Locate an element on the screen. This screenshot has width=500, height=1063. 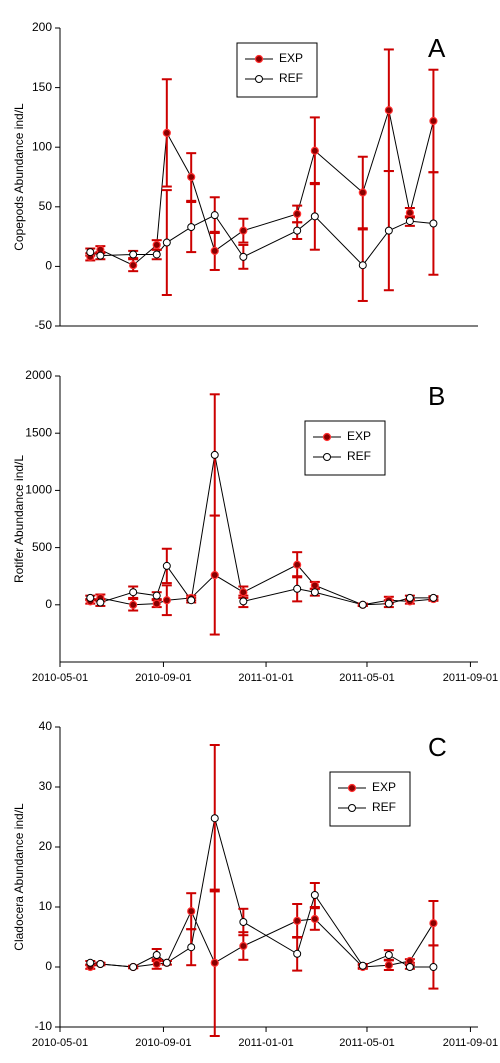
panel-letter: C is located at coordinates (437, 747).